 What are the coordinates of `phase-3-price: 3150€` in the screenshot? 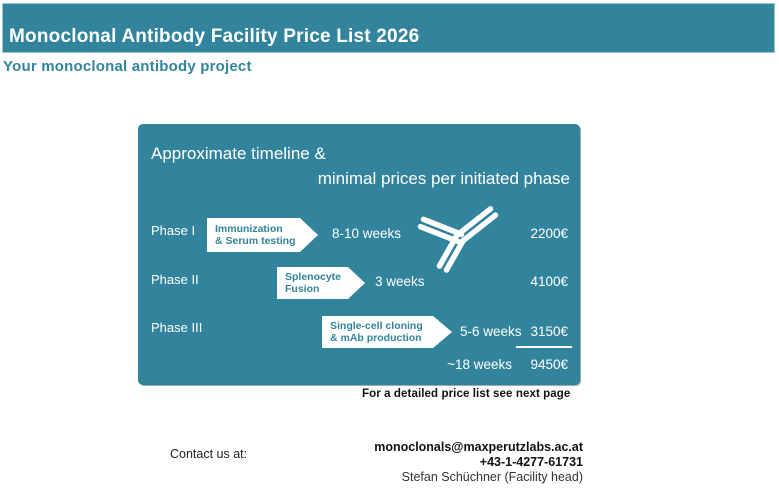 It's located at (549, 331).